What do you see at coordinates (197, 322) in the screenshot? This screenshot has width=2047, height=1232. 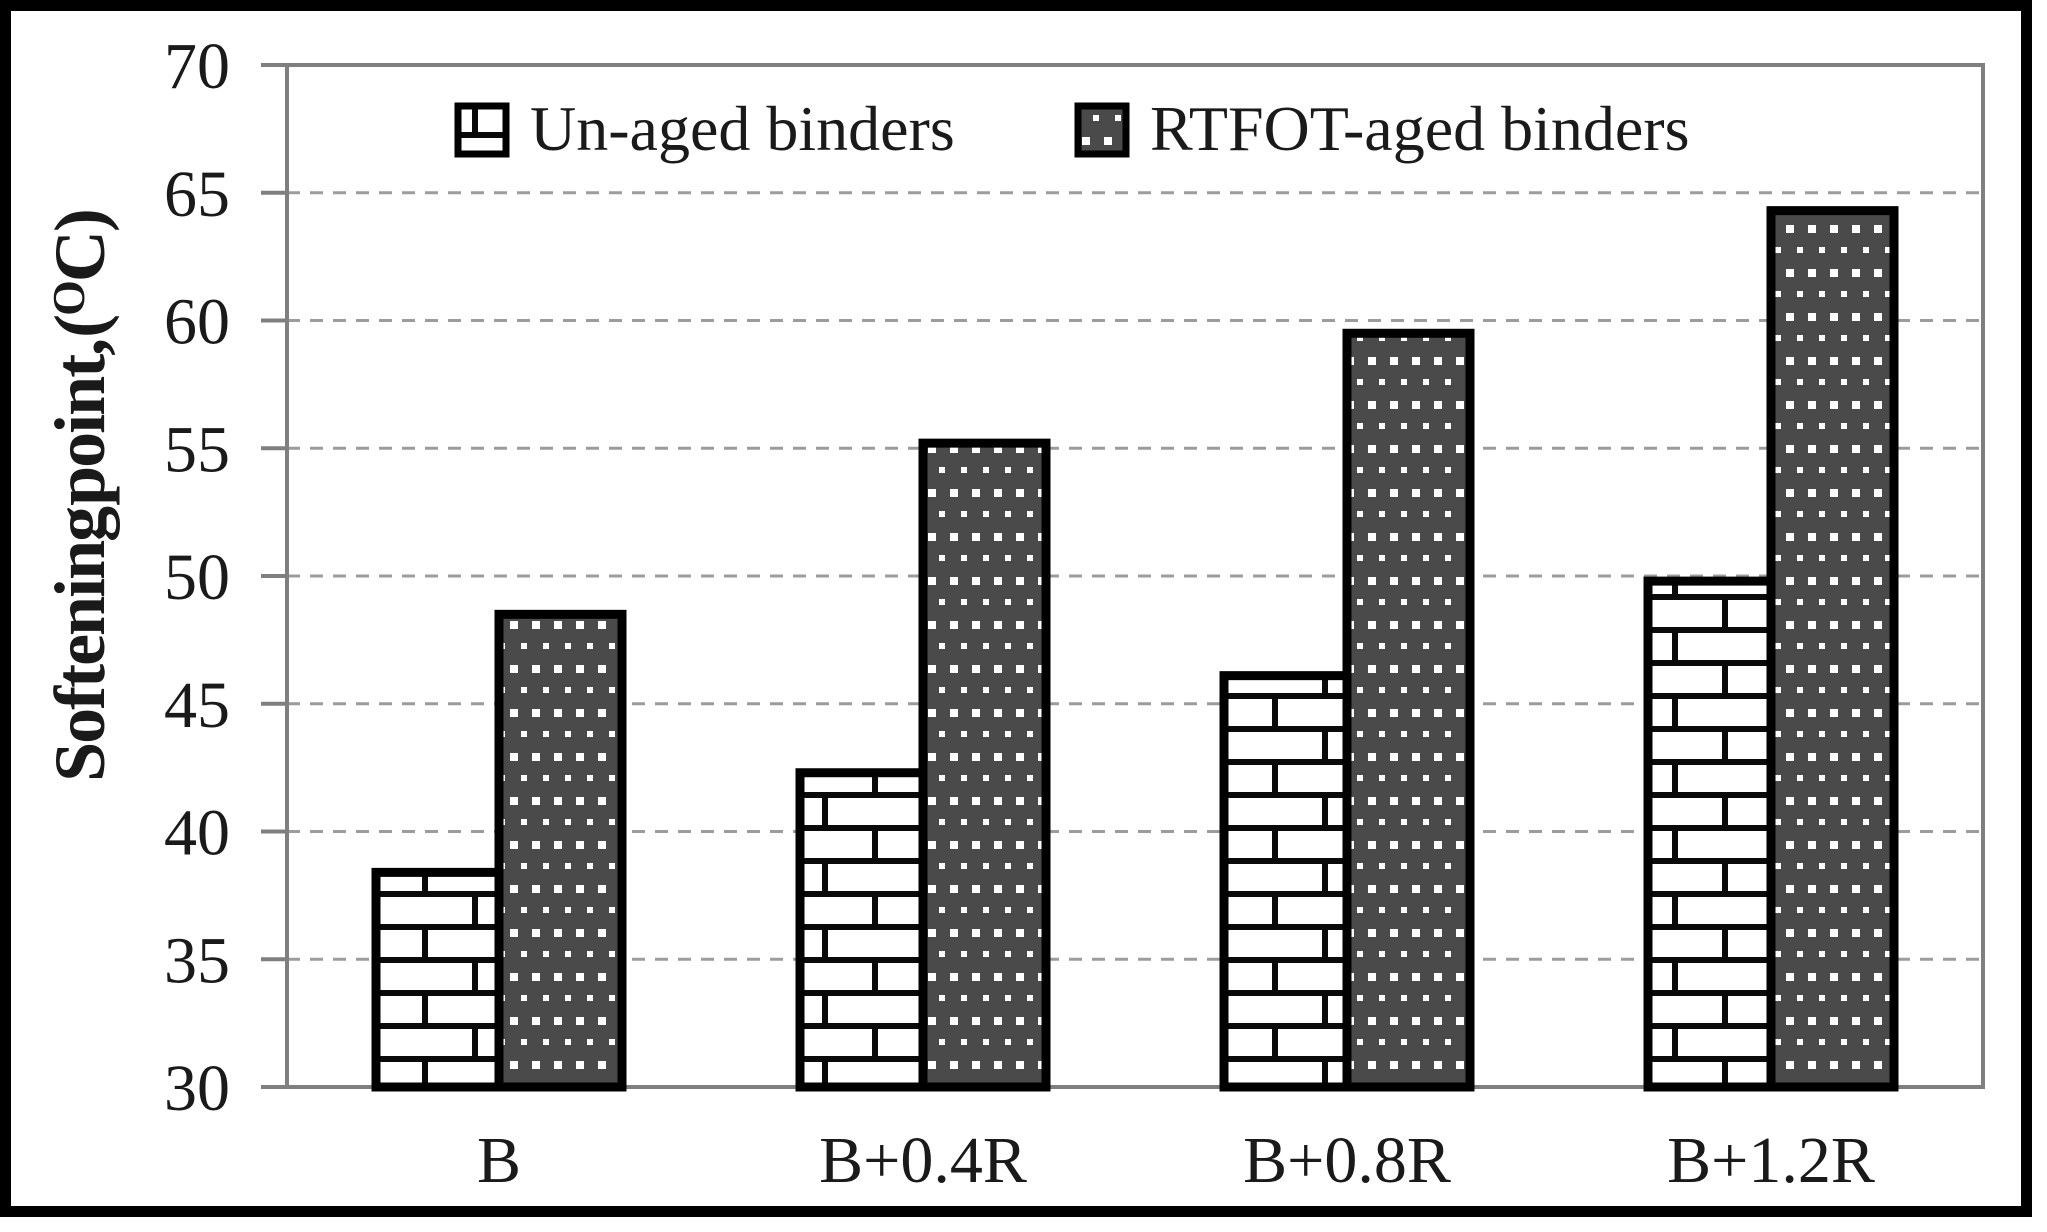 I see `y-tick-label: 60` at bounding box center [197, 322].